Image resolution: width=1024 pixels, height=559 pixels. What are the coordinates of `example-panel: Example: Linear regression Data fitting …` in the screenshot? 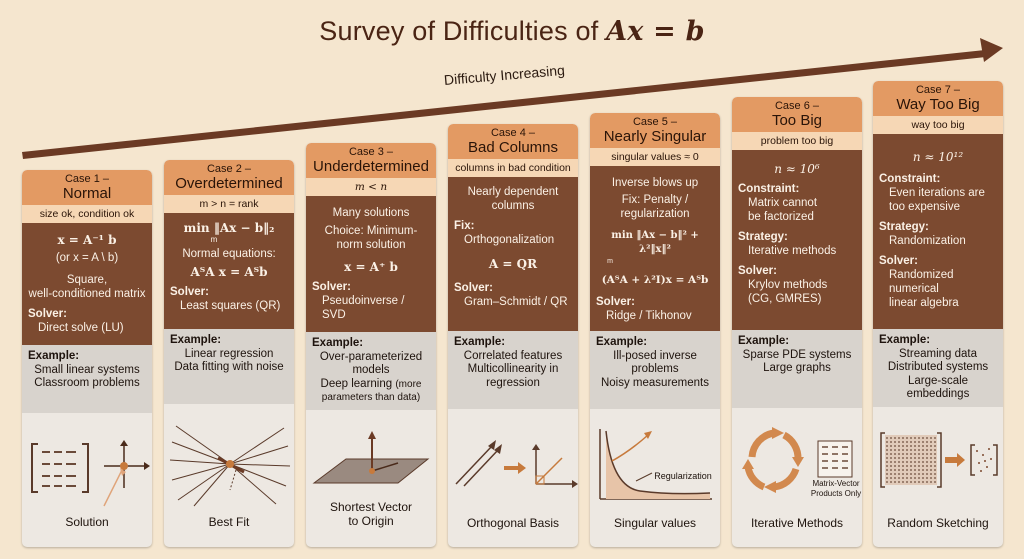 It's located at (229, 366).